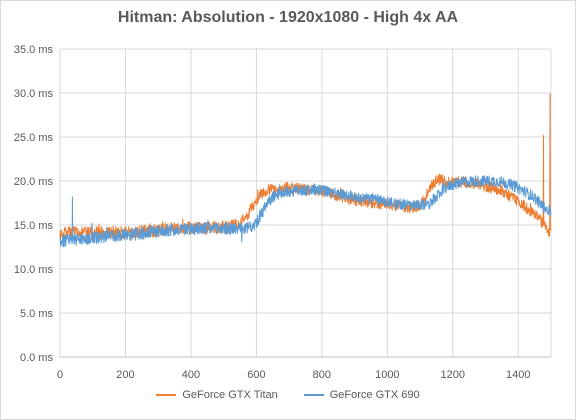 This screenshot has width=576, height=420. Describe the element at coordinates (34, 226) in the screenshot. I see `y-tick-label: 15.0 ms` at that location.